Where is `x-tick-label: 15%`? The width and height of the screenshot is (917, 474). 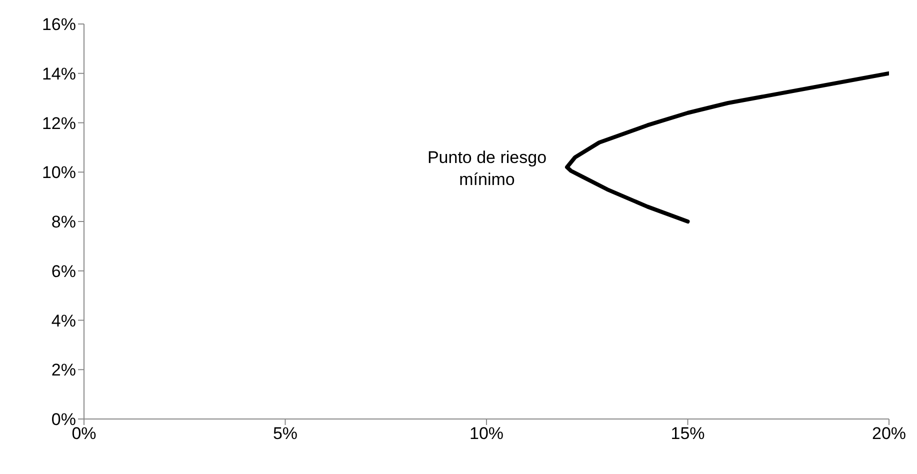 x-tick-label: 15% is located at coordinates (687, 434).